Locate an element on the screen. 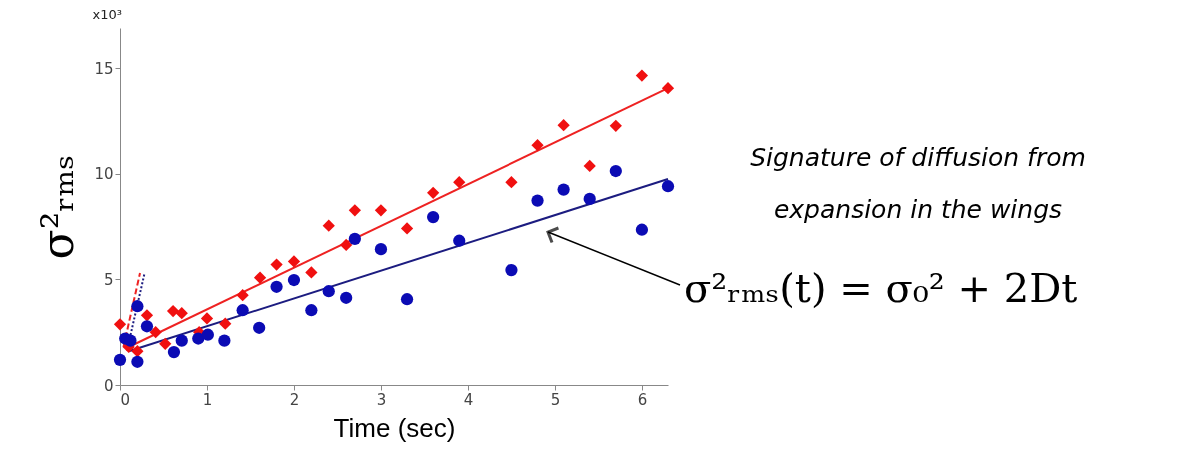  text: x10³ is located at coordinates (107, 14).